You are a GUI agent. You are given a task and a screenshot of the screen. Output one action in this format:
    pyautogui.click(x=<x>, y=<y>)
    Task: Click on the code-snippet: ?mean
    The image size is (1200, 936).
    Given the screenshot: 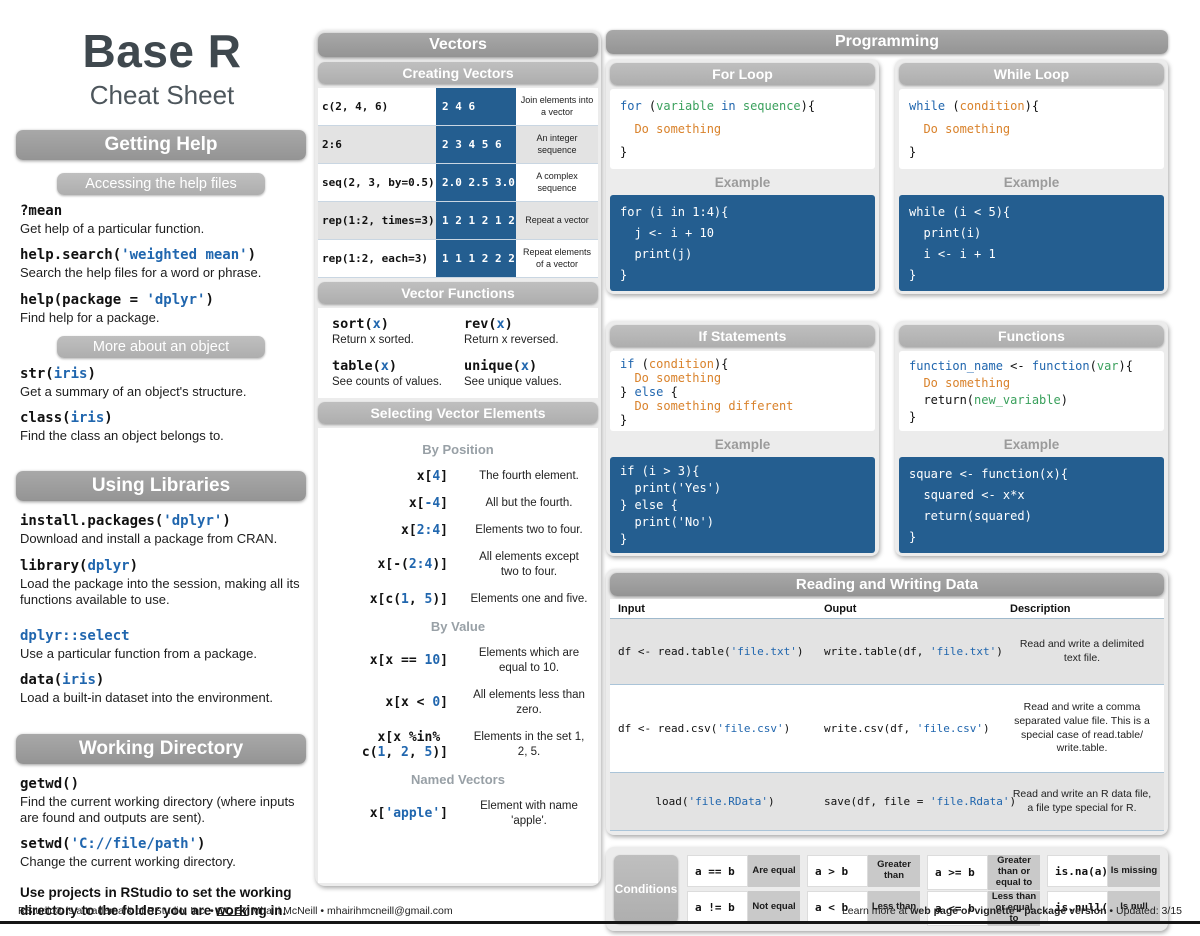 What is the action you would take?
    pyautogui.click(x=41, y=211)
    